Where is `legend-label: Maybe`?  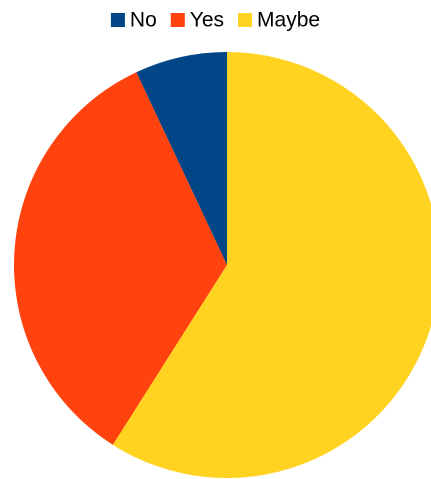
legend-label: Maybe is located at coordinates (288, 20).